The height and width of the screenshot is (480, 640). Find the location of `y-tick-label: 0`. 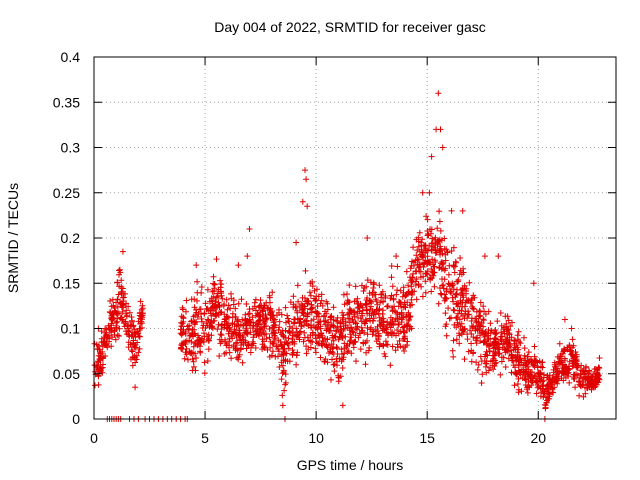

y-tick-label: 0 is located at coordinates (76, 419).